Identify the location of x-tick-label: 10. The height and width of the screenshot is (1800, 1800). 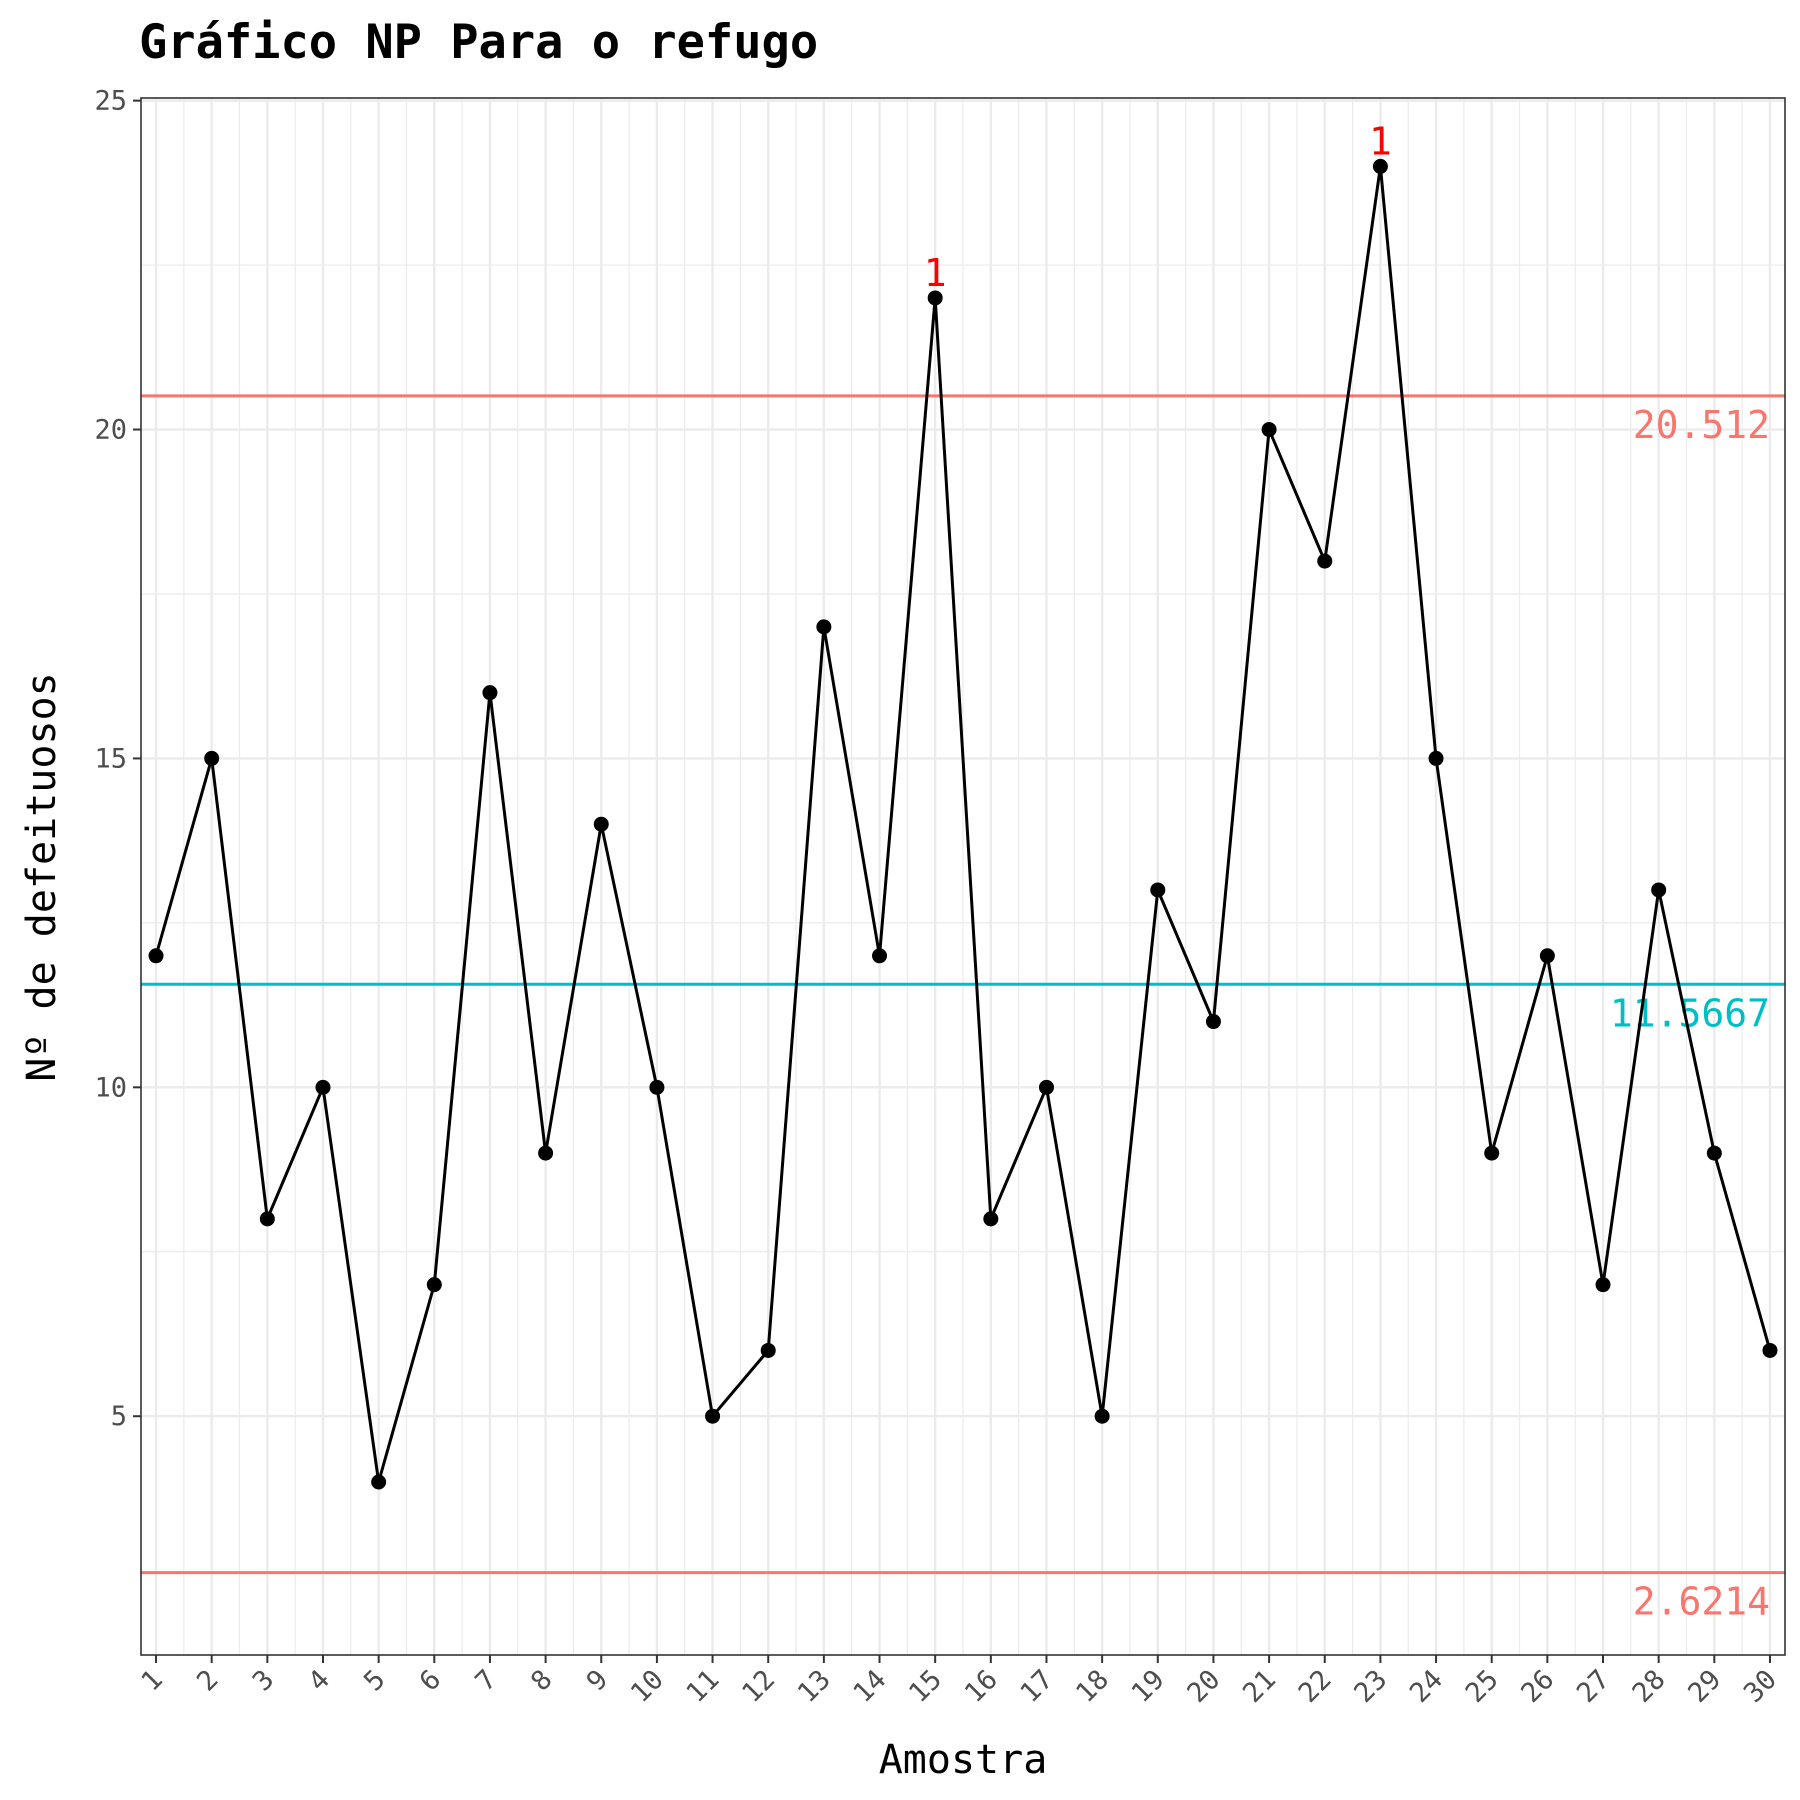
(647, 1686).